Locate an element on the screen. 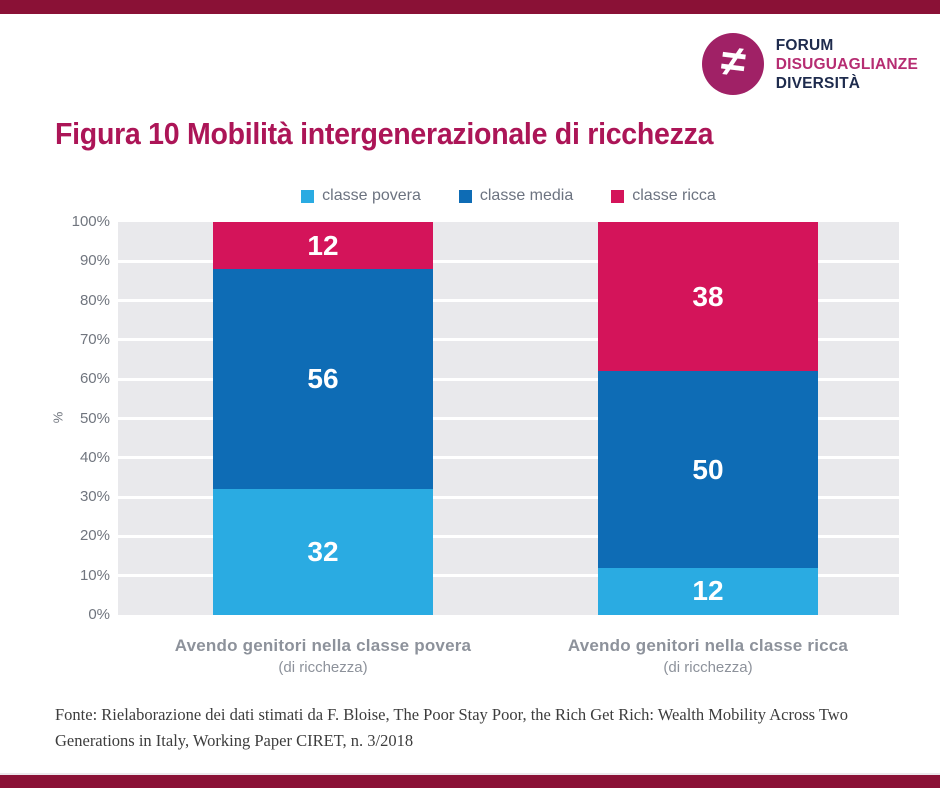  y-tick-label: 50% is located at coordinates (94, 418).